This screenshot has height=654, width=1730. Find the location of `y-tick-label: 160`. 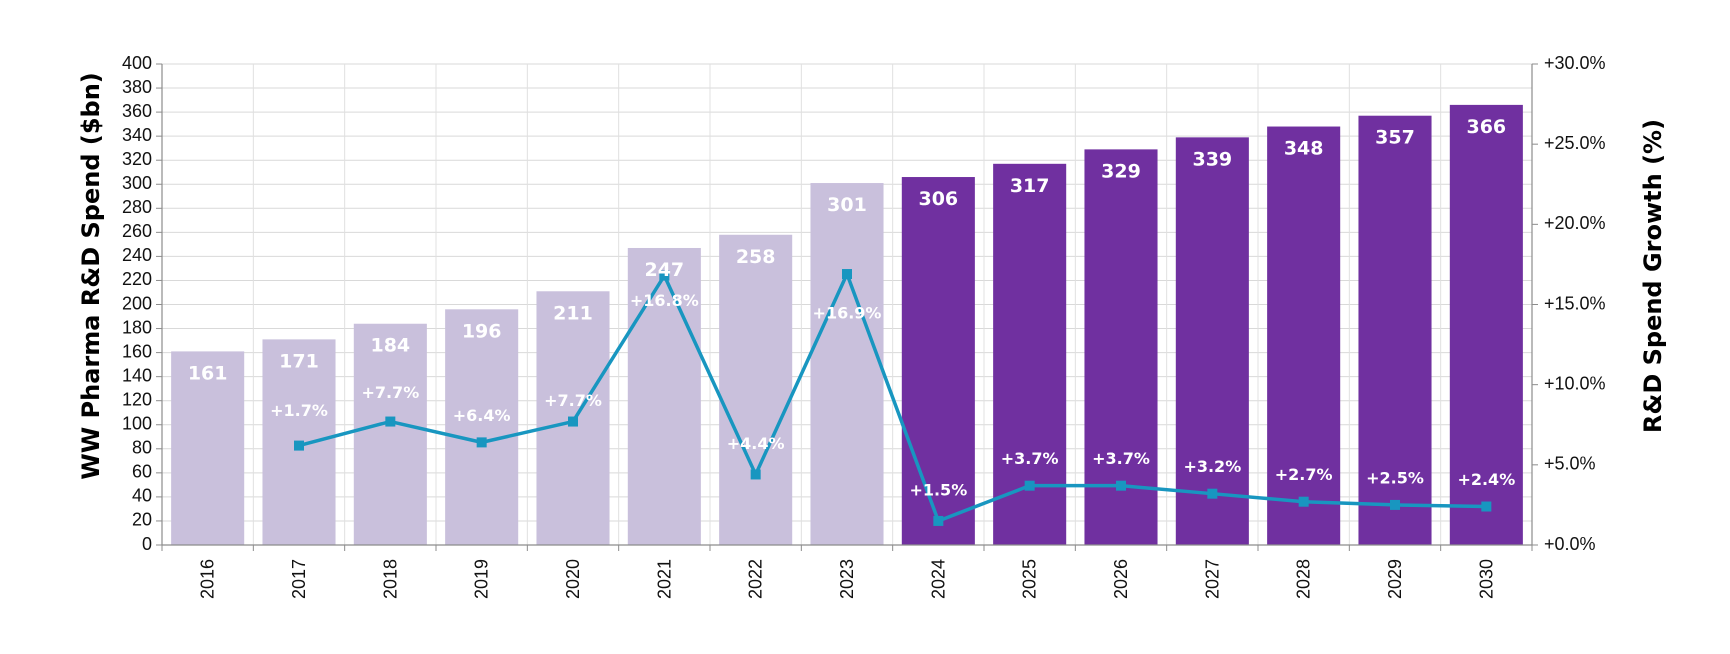

y-tick-label: 160 is located at coordinates (137, 351).